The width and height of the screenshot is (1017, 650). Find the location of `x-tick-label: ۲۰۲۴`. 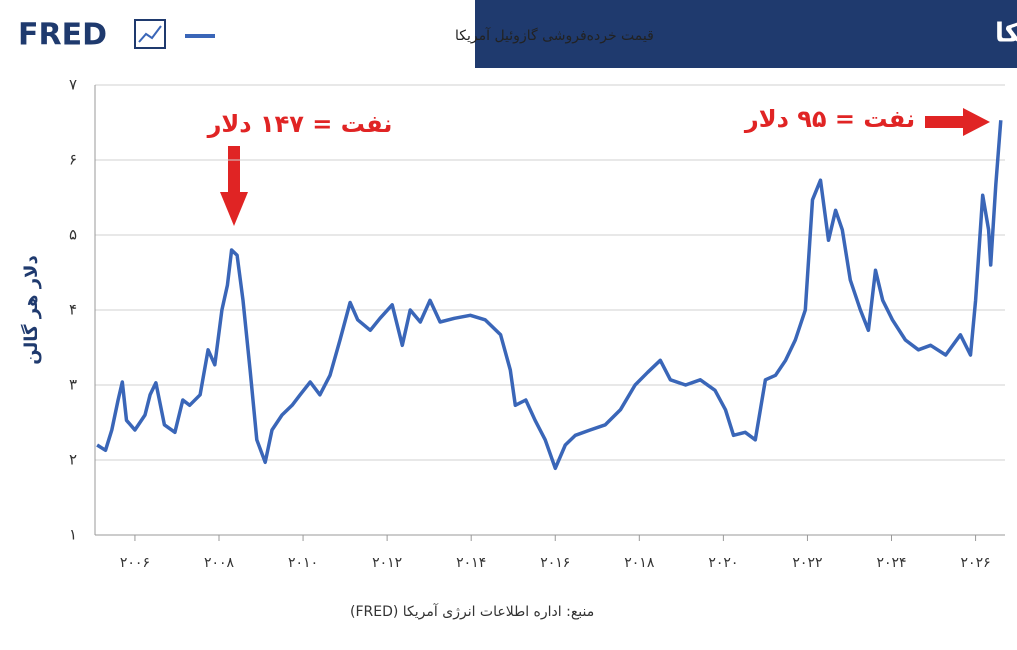

x-tick-label: ۲۰۲۴ is located at coordinates (891, 563).